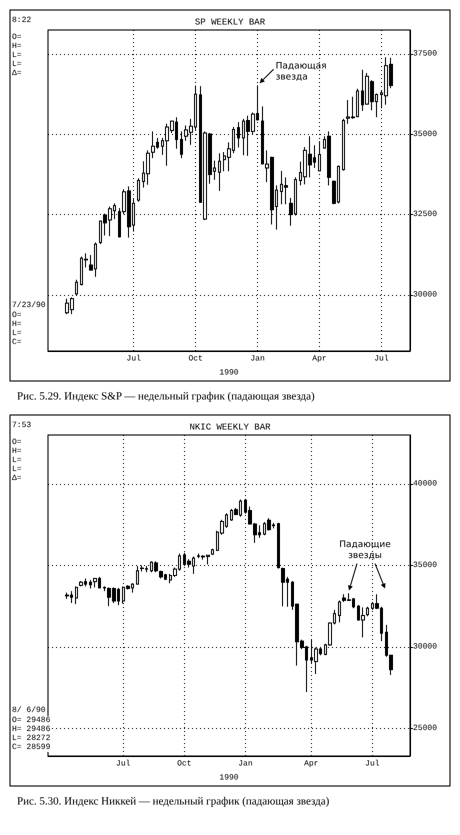 The width and height of the screenshot is (460, 835). What do you see at coordinates (22, 425) in the screenshot?
I see `text: 7:53` at bounding box center [22, 425].